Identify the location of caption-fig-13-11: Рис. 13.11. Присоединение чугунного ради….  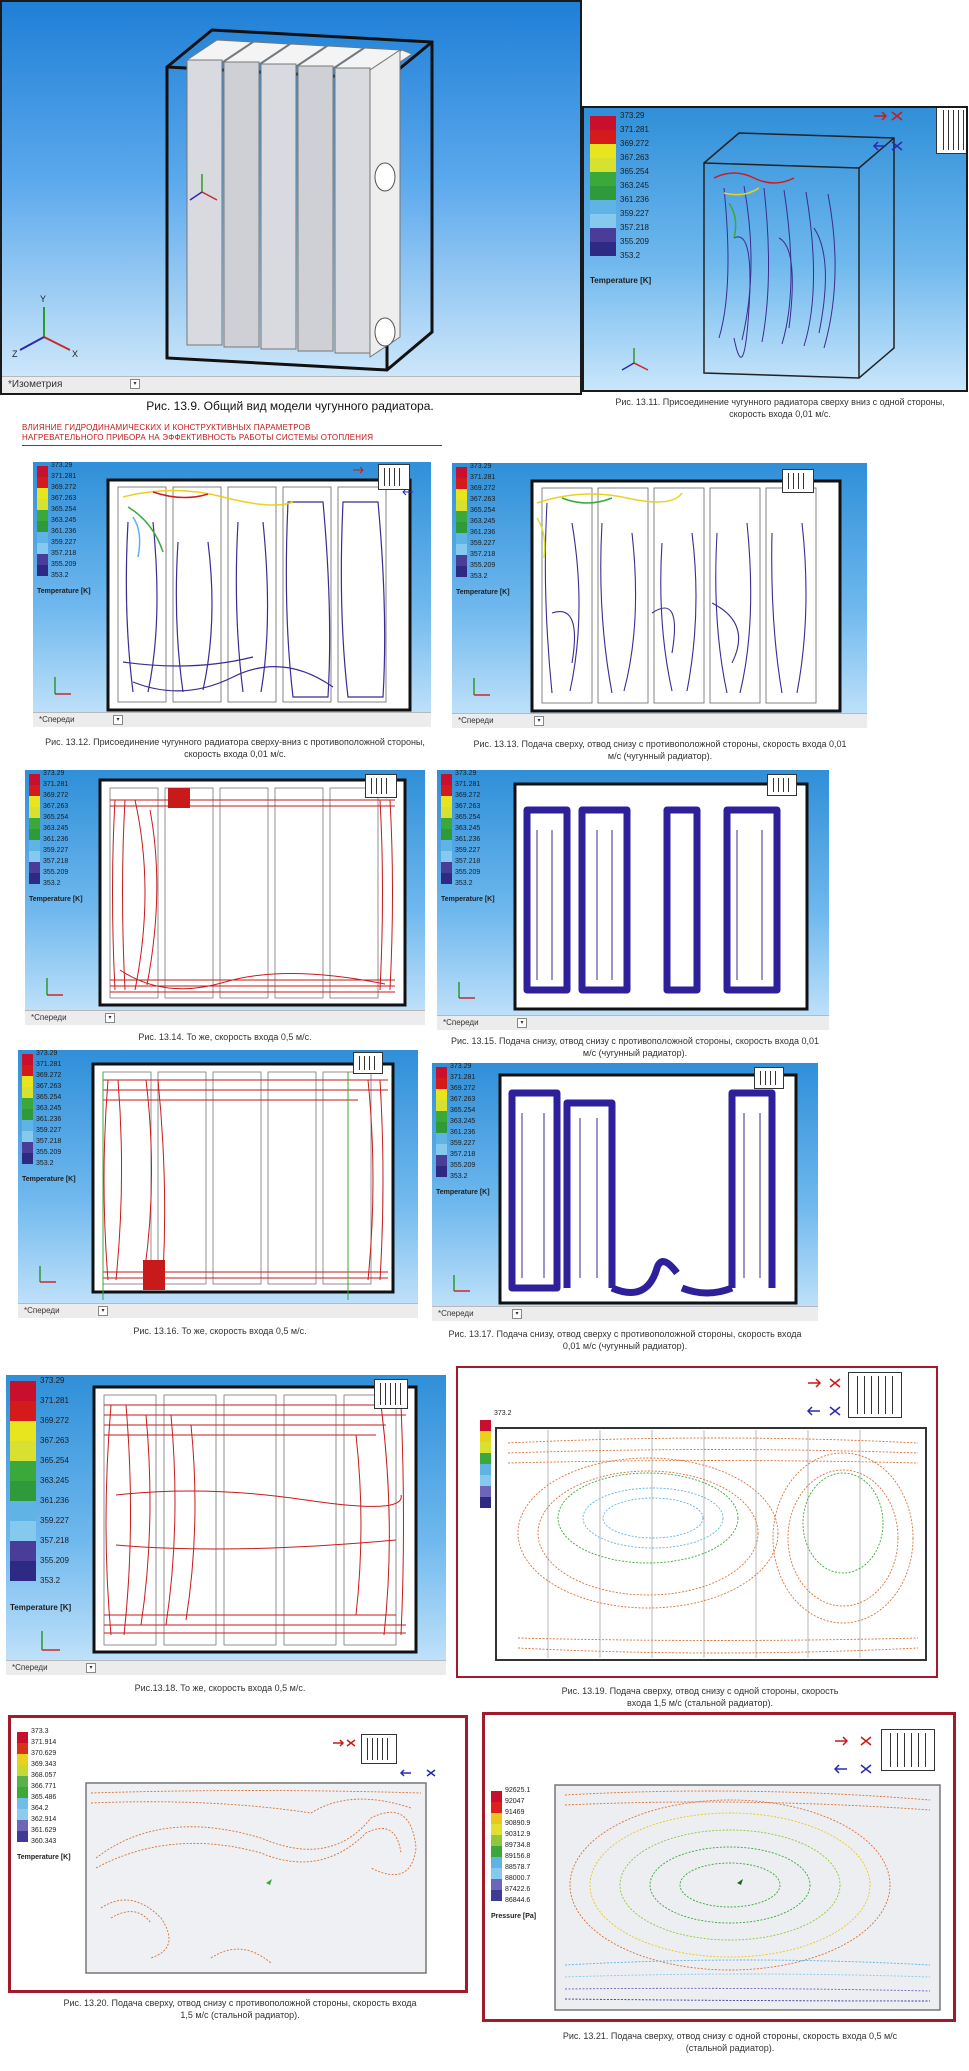
(780, 408).